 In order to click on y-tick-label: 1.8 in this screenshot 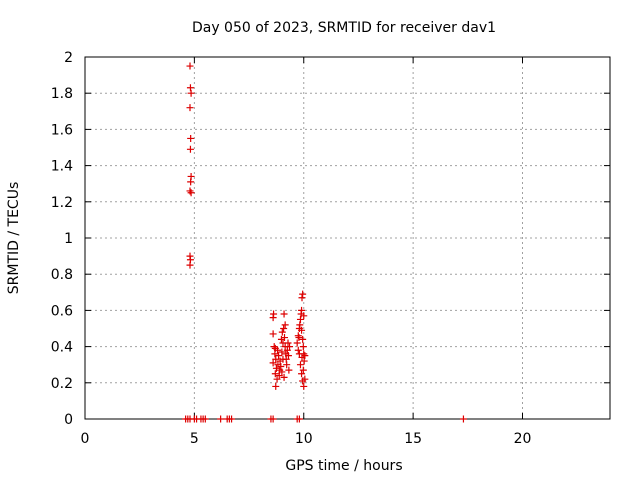, I will do `click(62, 94)`.